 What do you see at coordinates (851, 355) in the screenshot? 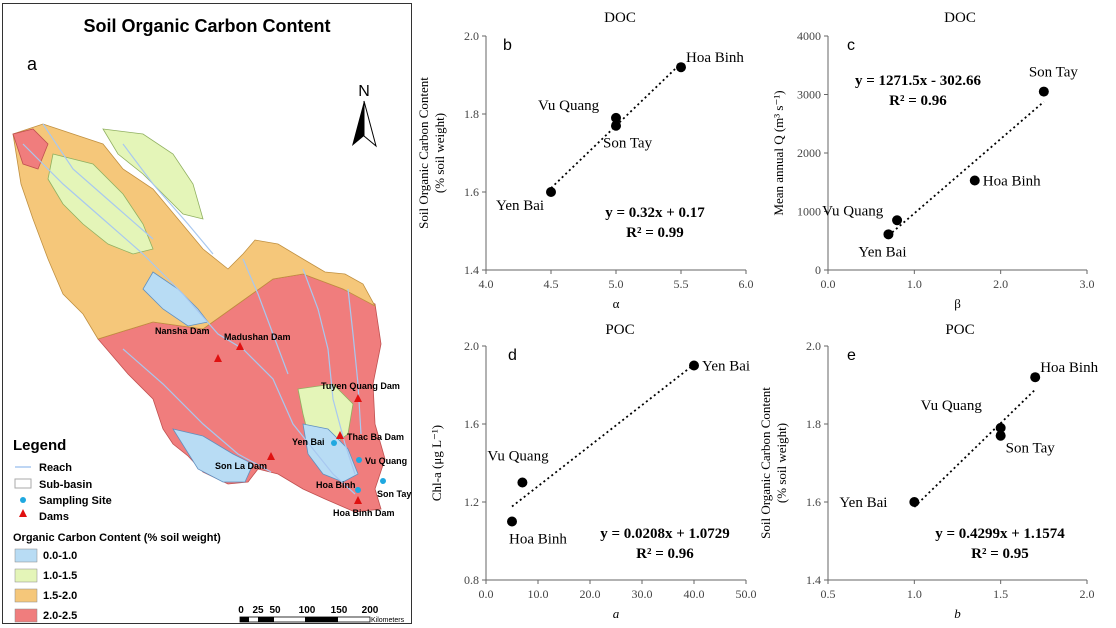
I see `panel-letter: e` at bounding box center [851, 355].